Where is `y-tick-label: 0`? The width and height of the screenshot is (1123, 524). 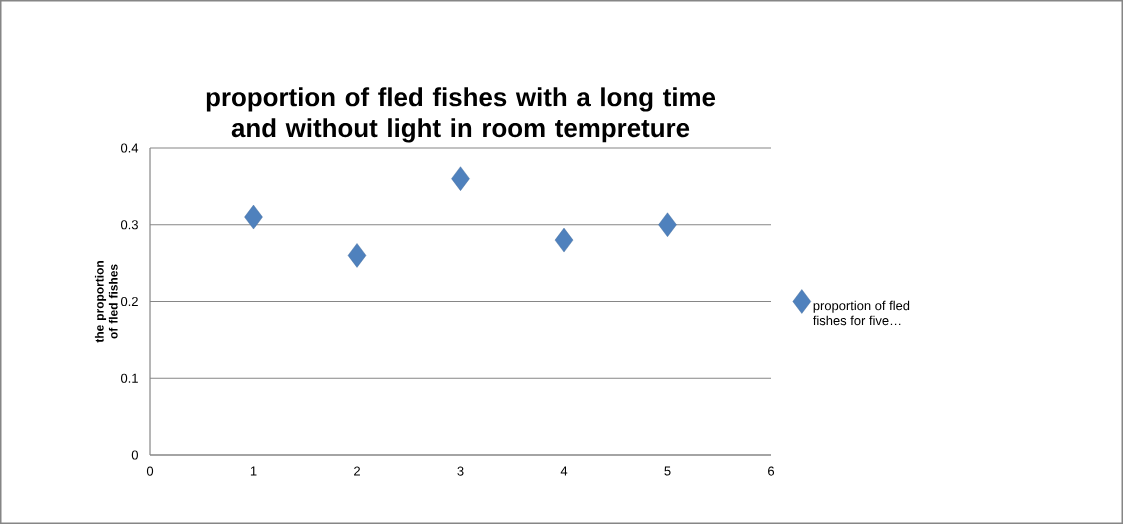 y-tick-label: 0 is located at coordinates (134, 455).